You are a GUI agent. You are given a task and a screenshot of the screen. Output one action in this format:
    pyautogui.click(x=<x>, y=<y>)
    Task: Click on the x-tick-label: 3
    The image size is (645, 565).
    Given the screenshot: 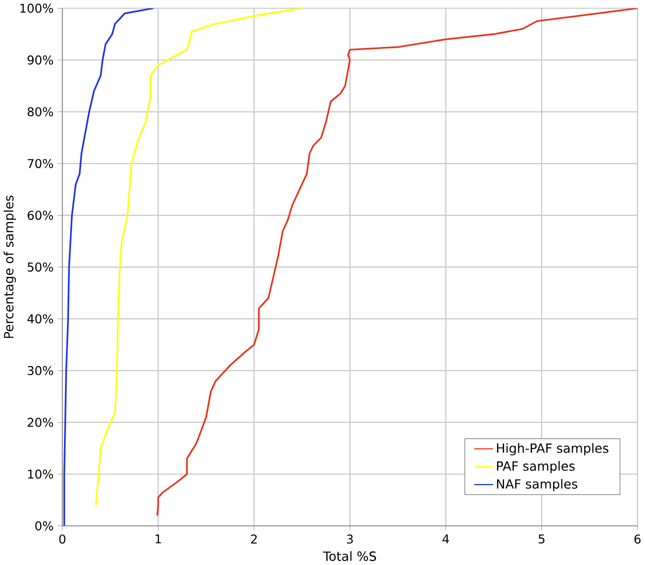 What is the action you would take?
    pyautogui.click(x=349, y=539)
    